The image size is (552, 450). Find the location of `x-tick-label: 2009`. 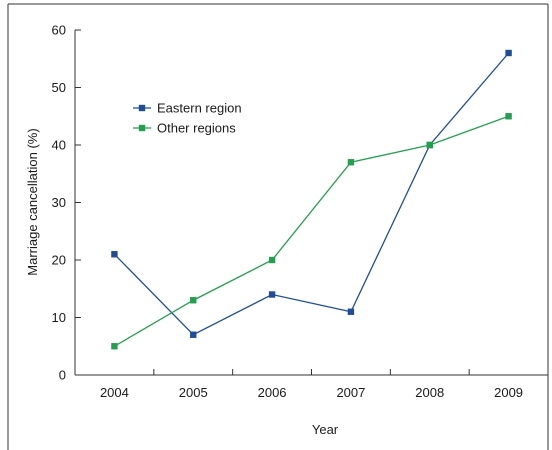

x-tick-label: 2009 is located at coordinates (508, 392).